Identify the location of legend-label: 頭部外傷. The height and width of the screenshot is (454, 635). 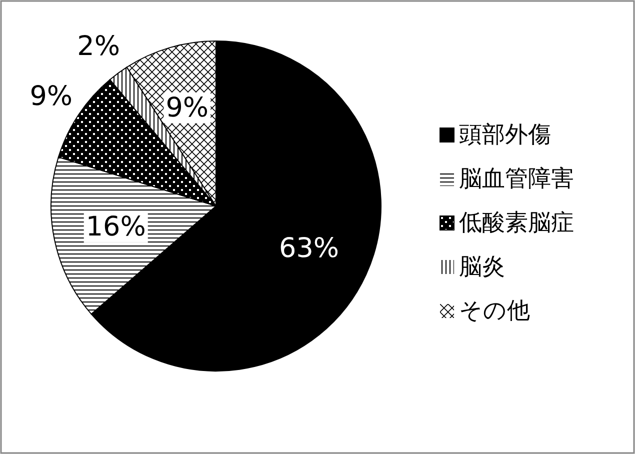
(505, 135).